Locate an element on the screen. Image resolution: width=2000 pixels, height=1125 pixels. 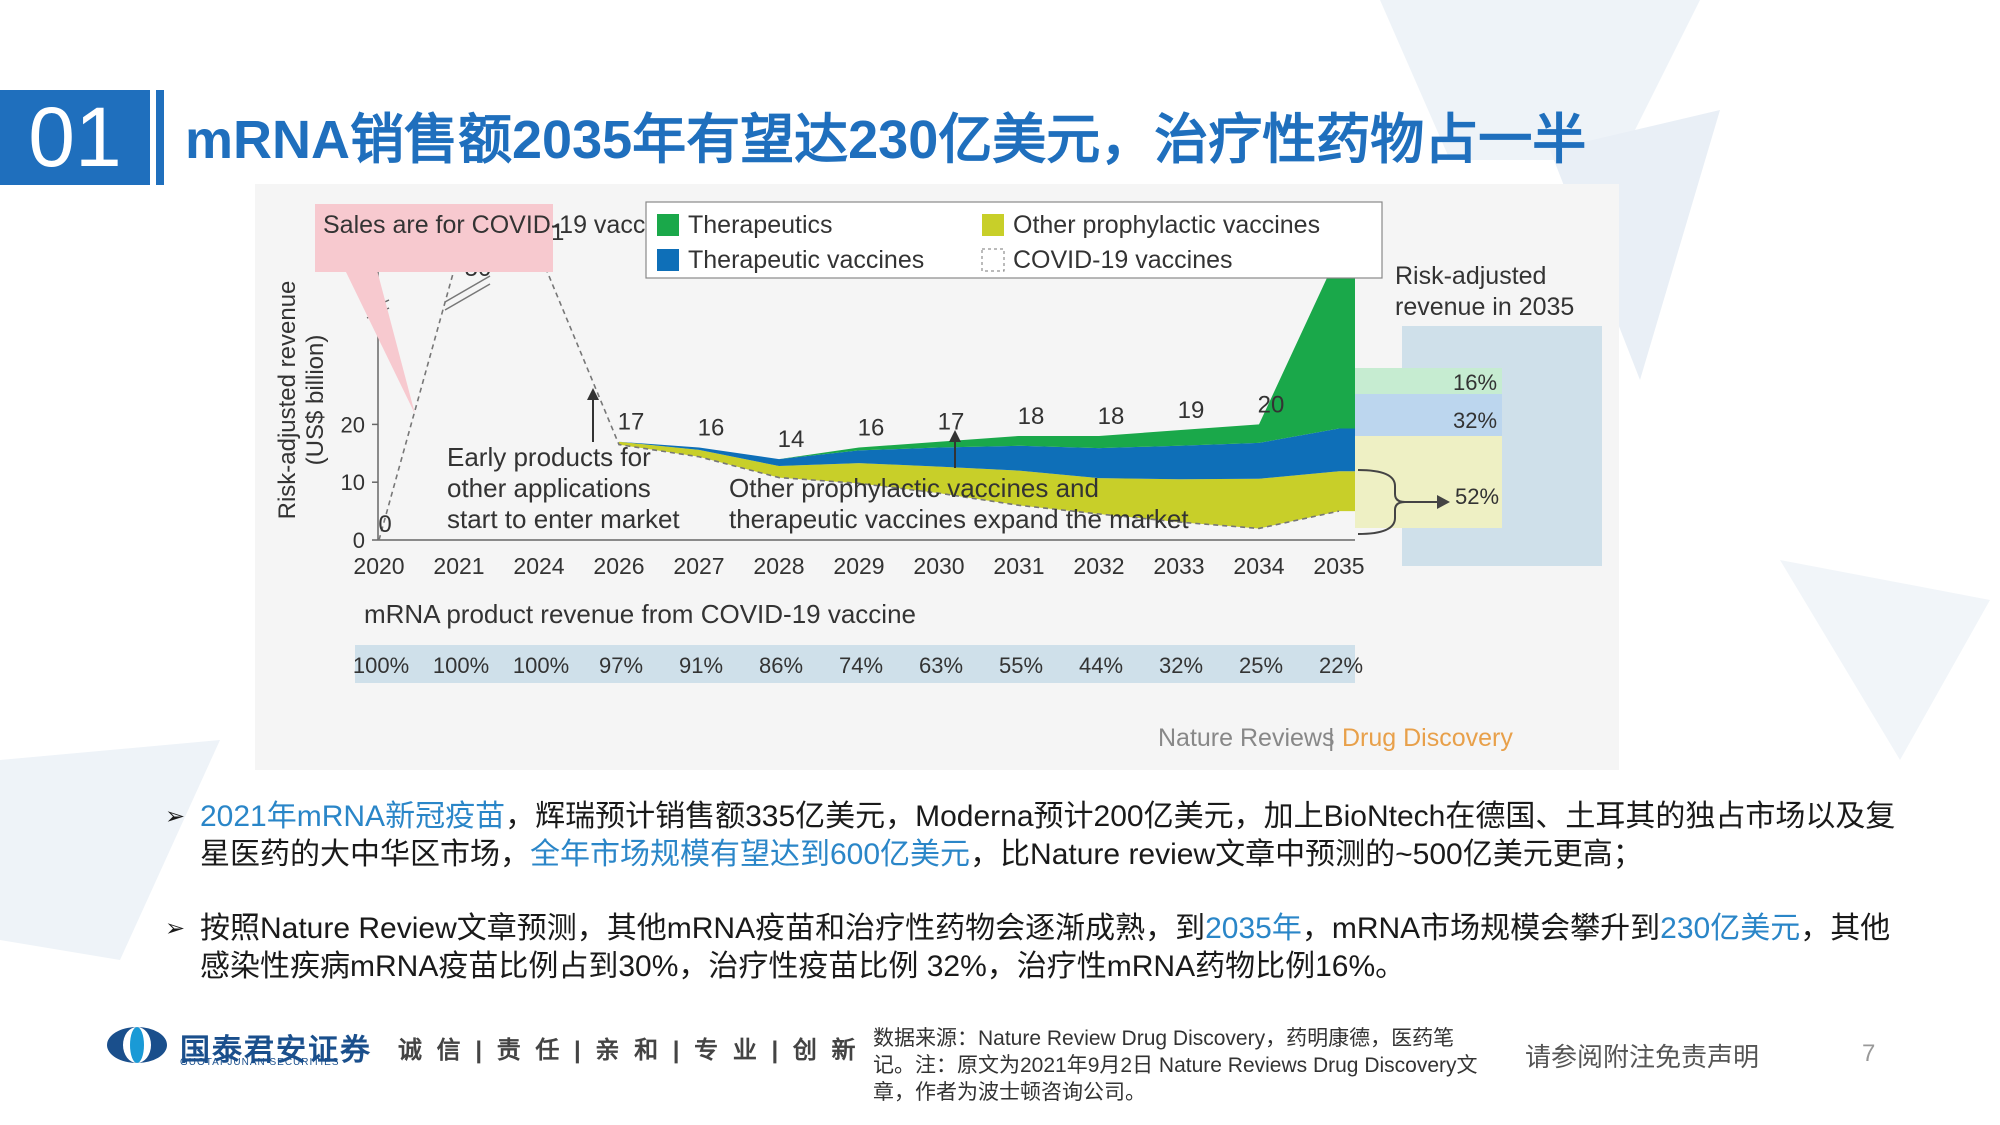
x-tick-label: 2021 is located at coordinates (458, 566).